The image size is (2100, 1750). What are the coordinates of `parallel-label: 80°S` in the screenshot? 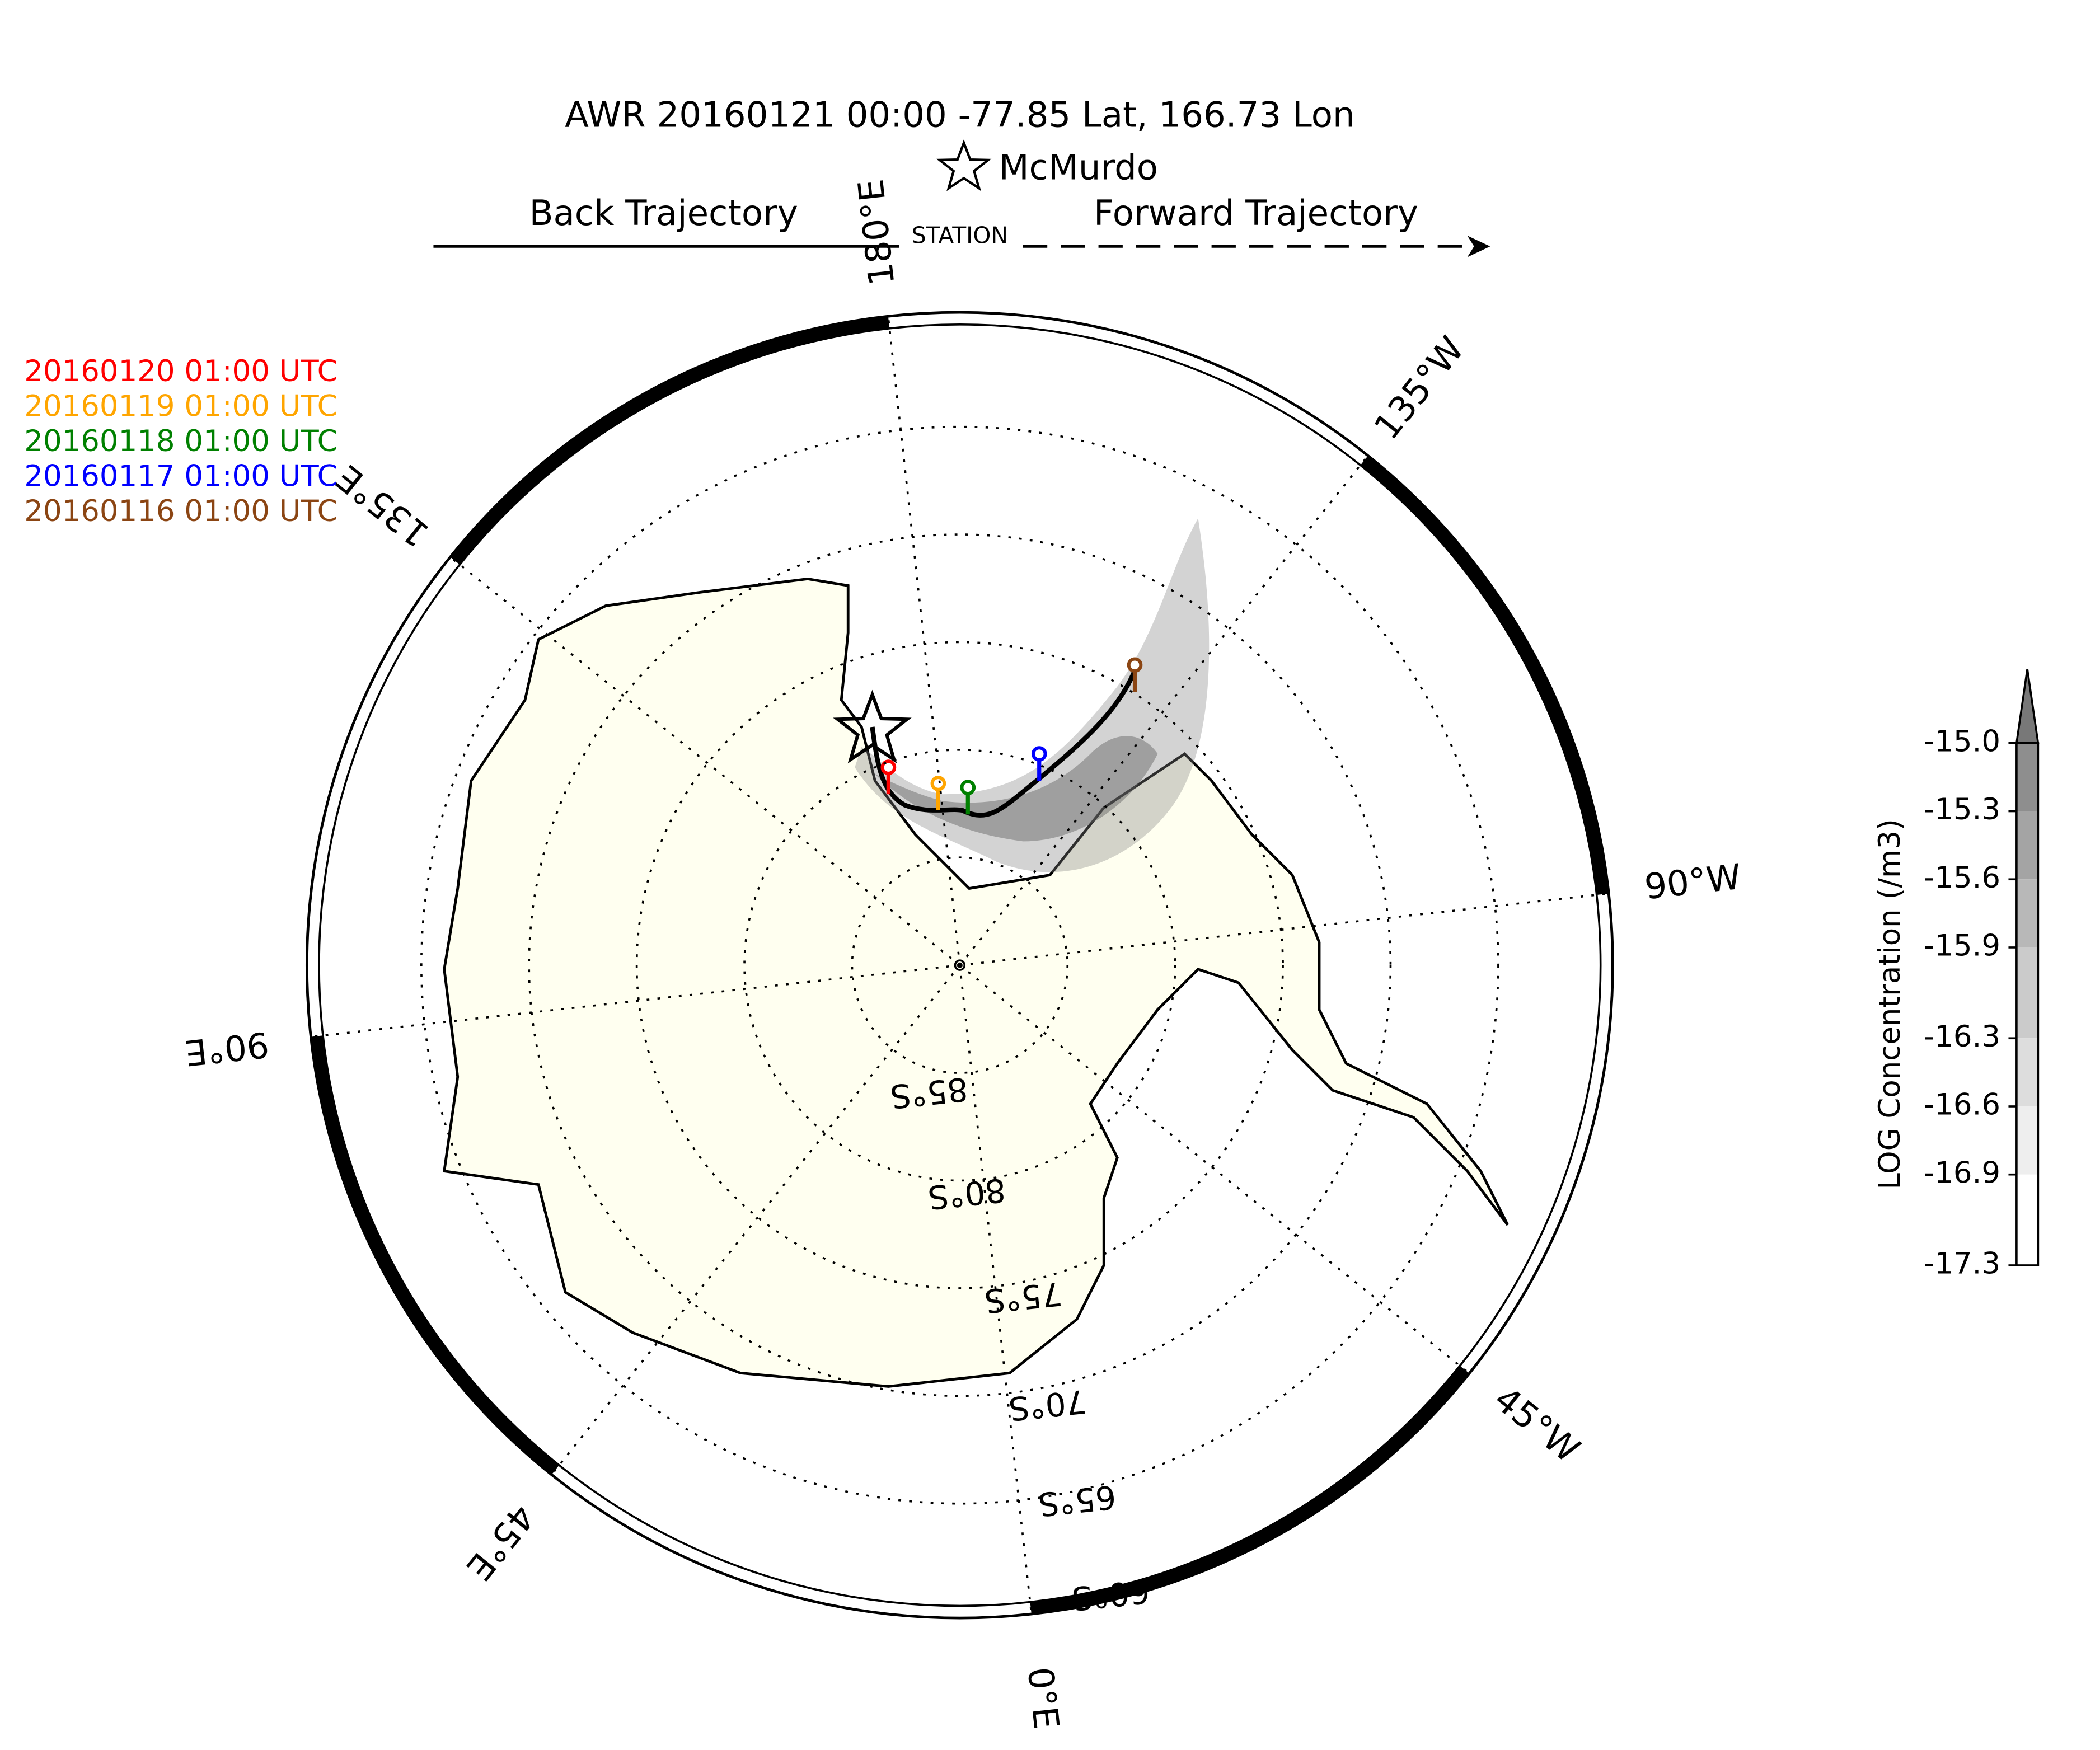 It's located at (966, 1194).